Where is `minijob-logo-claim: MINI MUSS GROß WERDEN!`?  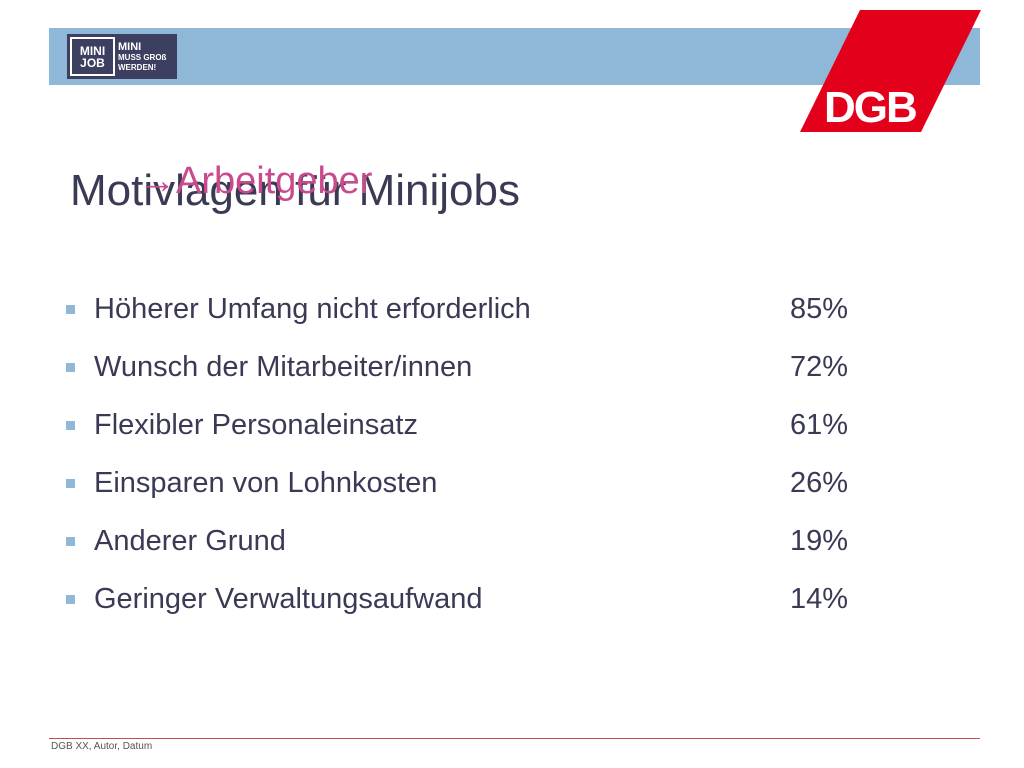 minijob-logo-claim: MINI MUSS GROß WERDEN! is located at coordinates (142, 57).